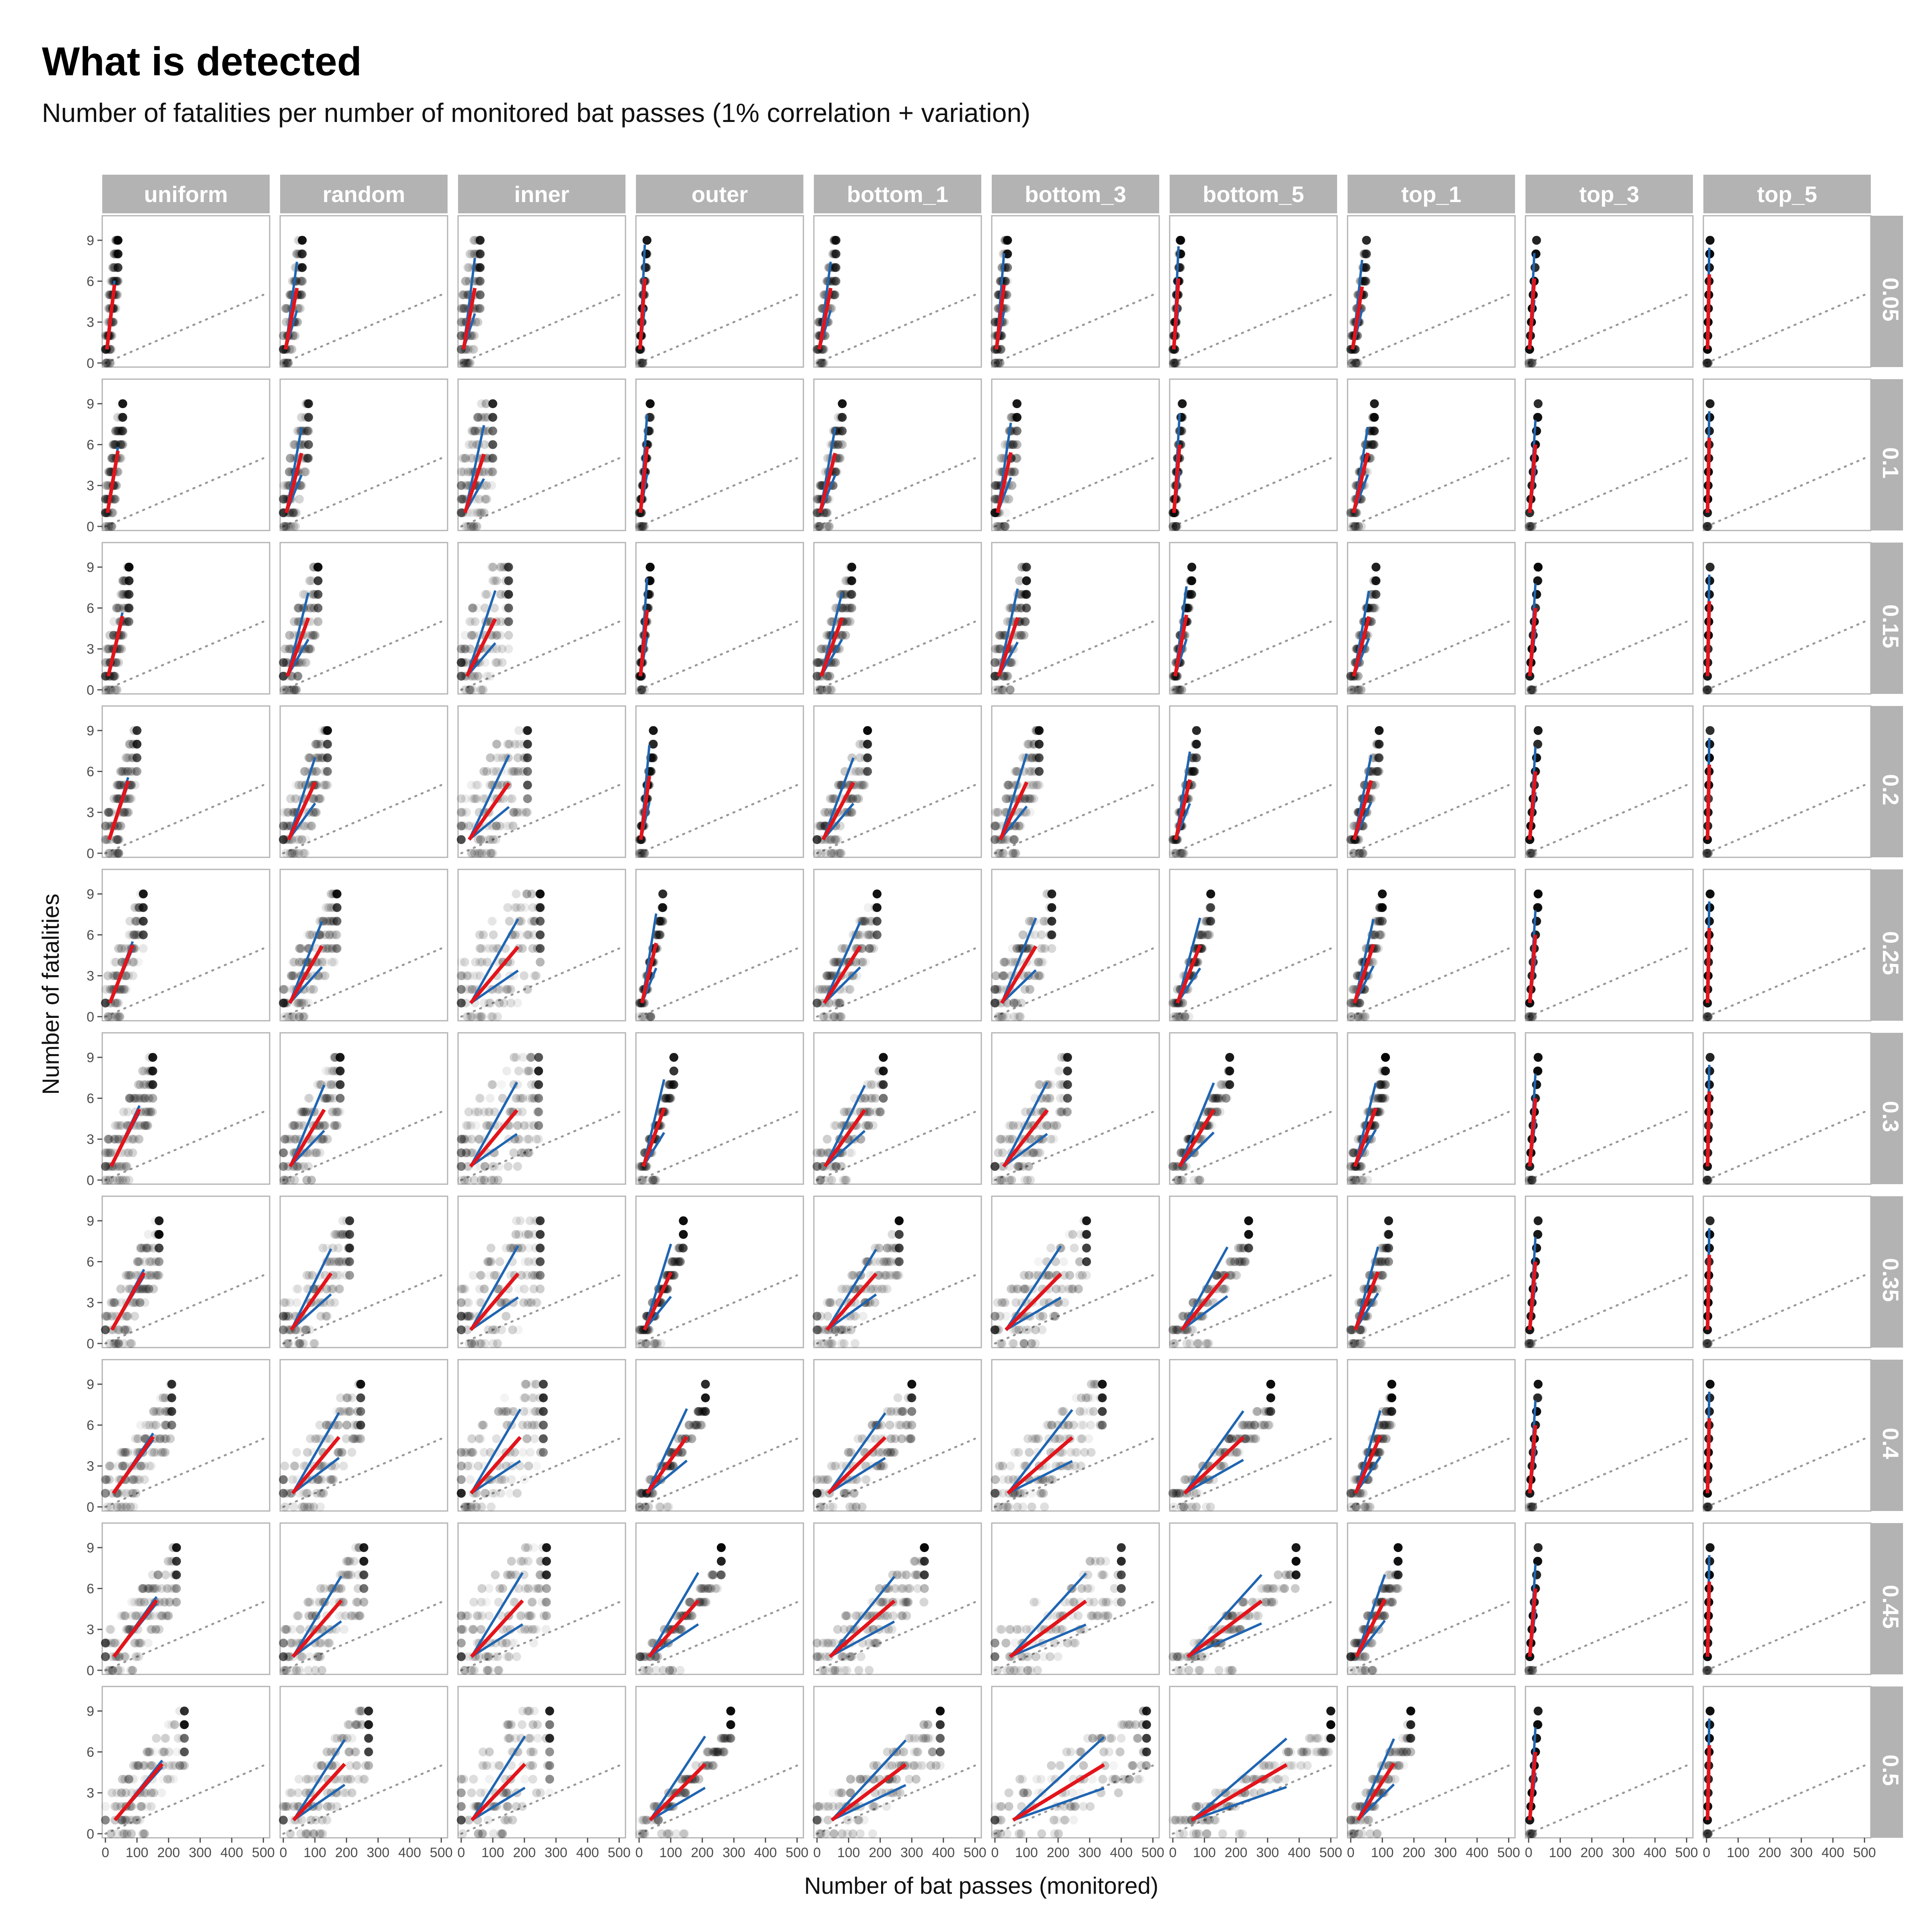  I want to click on row-strip-label: 0.25, so click(1890, 953).